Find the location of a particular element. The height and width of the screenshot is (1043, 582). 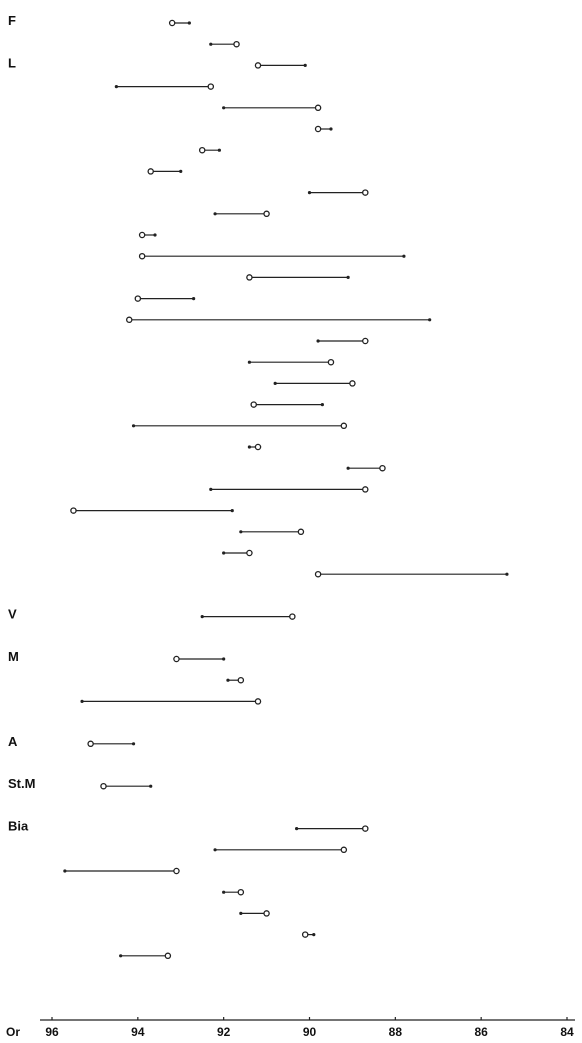

x-tick-label-4: 88 is located at coordinates (396, 1032).